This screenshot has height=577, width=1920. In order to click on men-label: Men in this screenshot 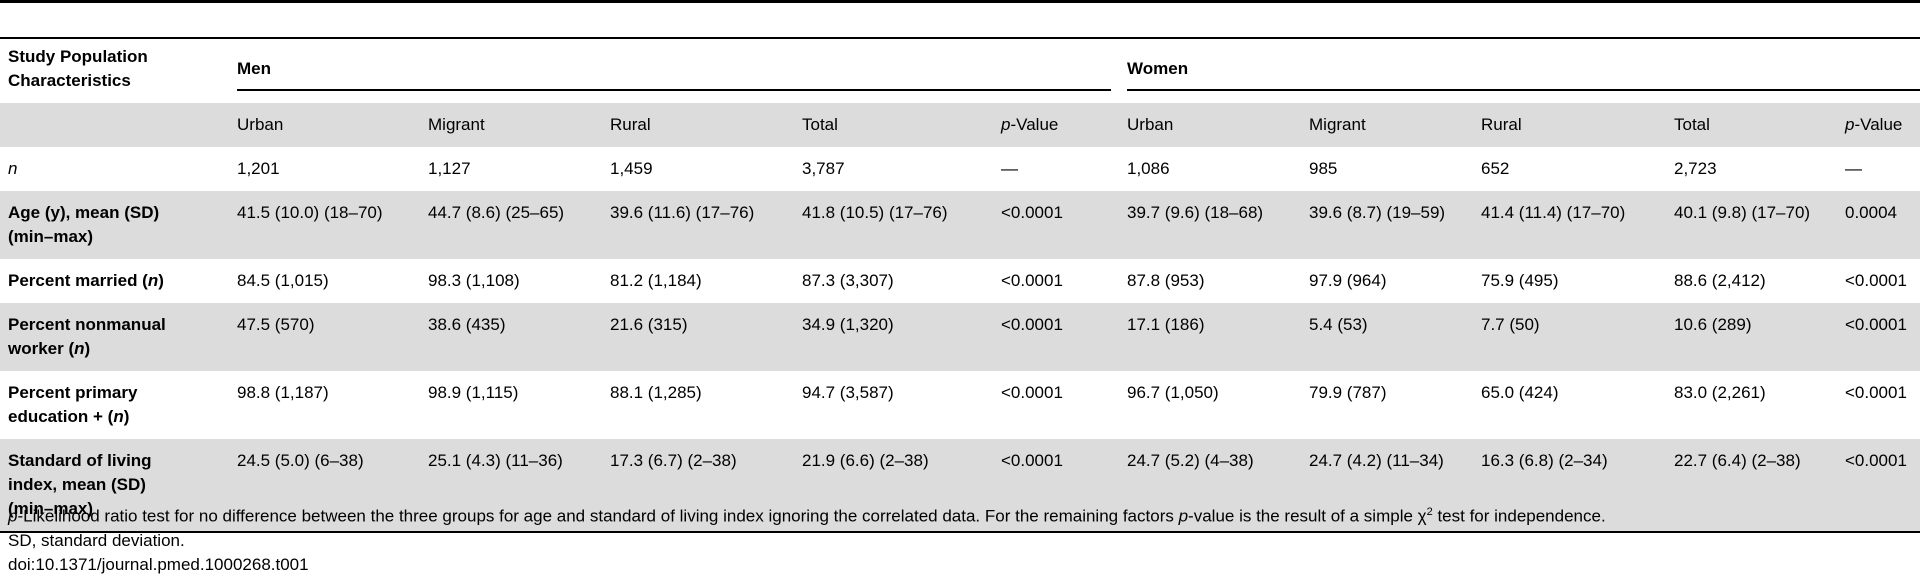, I will do `click(674, 75)`.